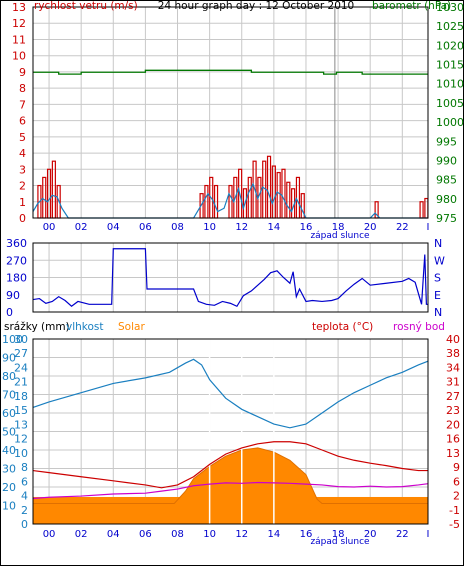 The height and width of the screenshot is (566, 464). I want to click on dewpoint-line, so click(230, 490).